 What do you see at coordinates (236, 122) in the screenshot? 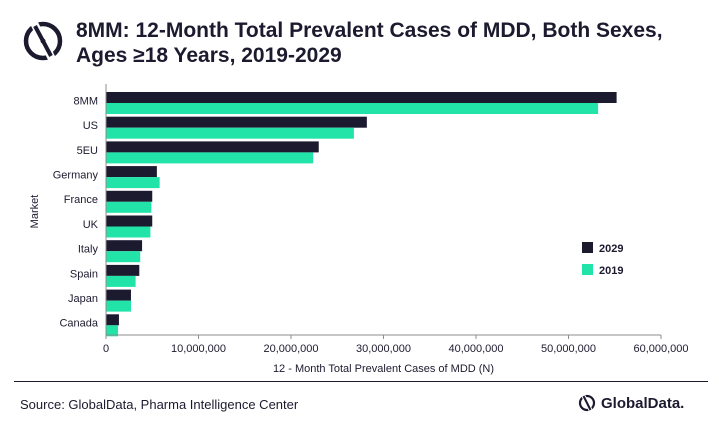
I see `bar-2029-us` at bounding box center [236, 122].